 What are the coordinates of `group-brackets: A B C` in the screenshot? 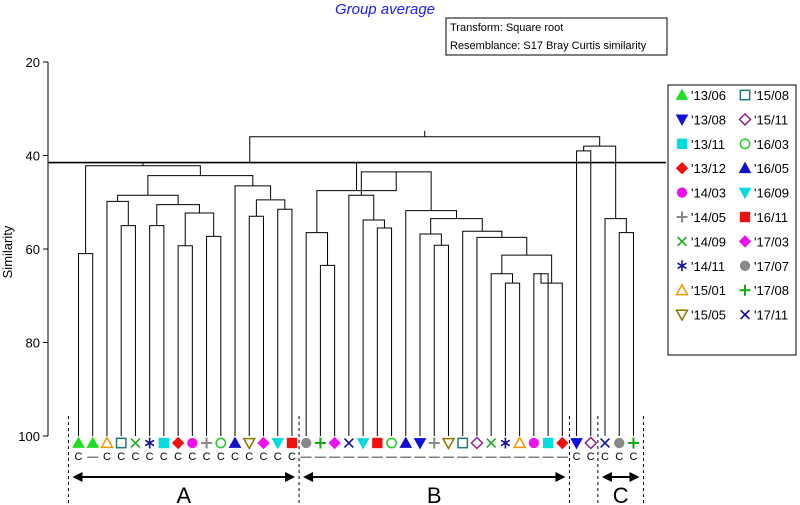 It's located at (356, 460).